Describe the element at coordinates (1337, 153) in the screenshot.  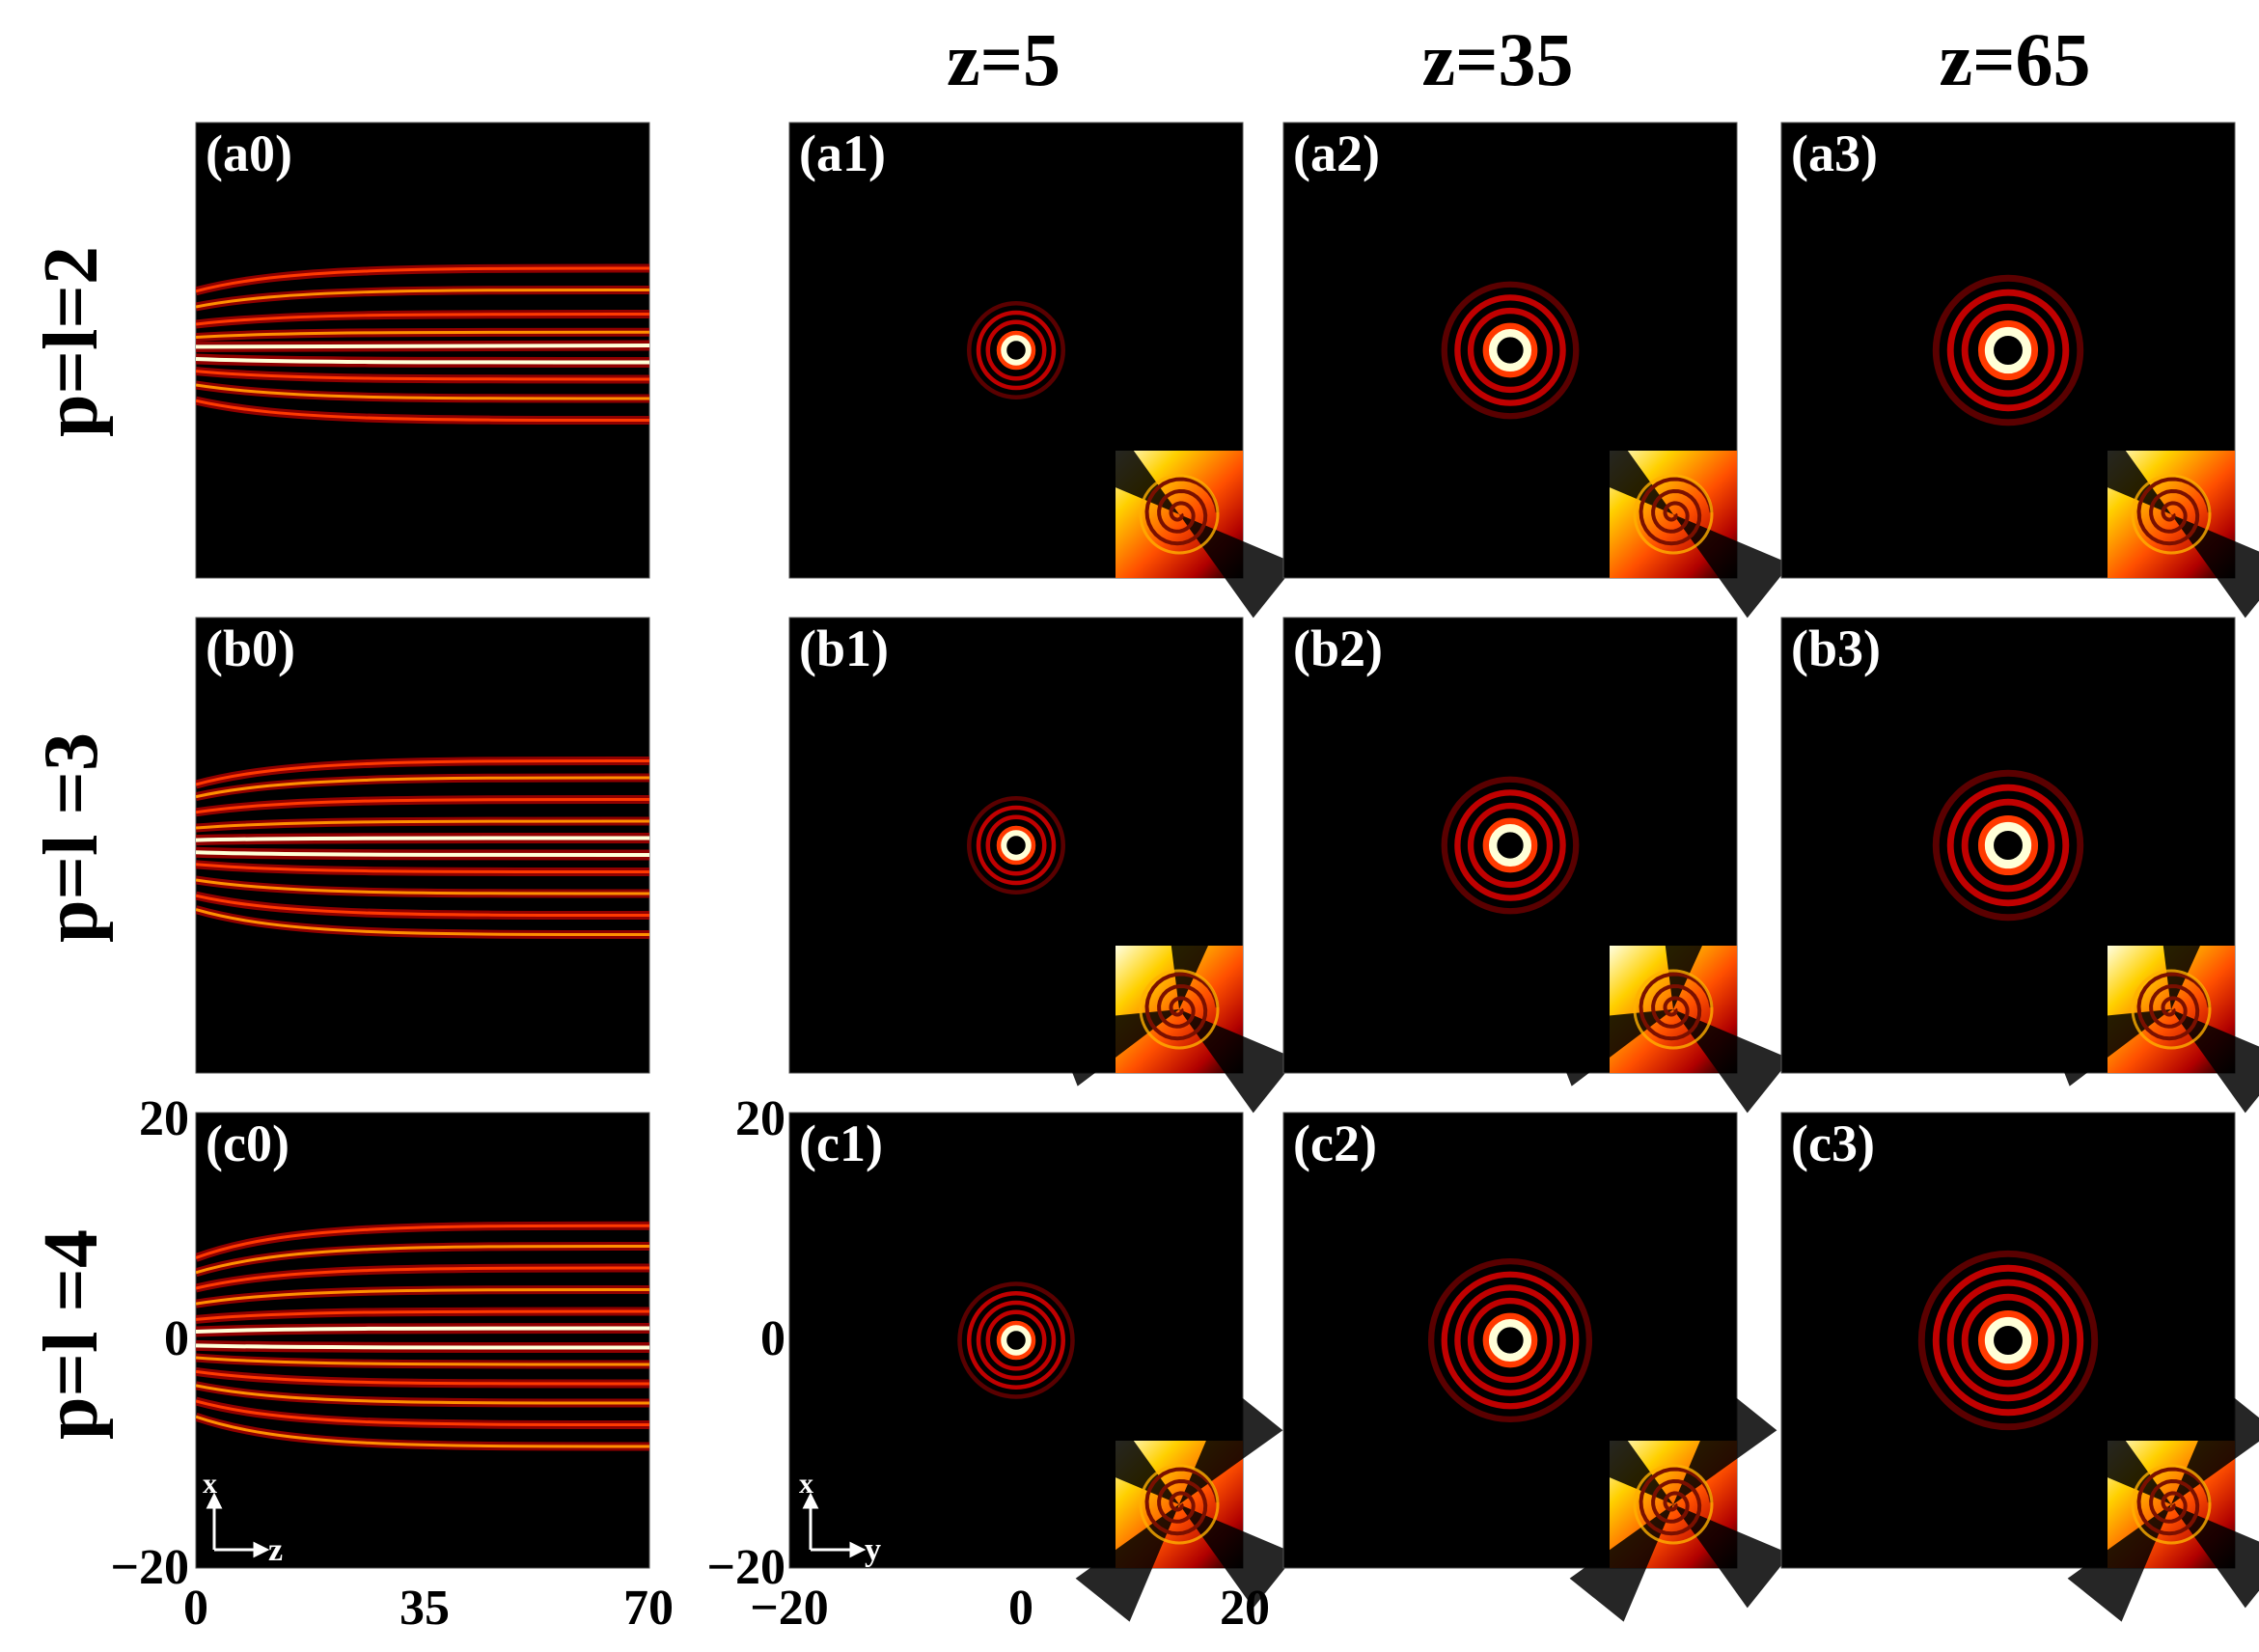
I see `panel-label-a2: (a2)` at that location.